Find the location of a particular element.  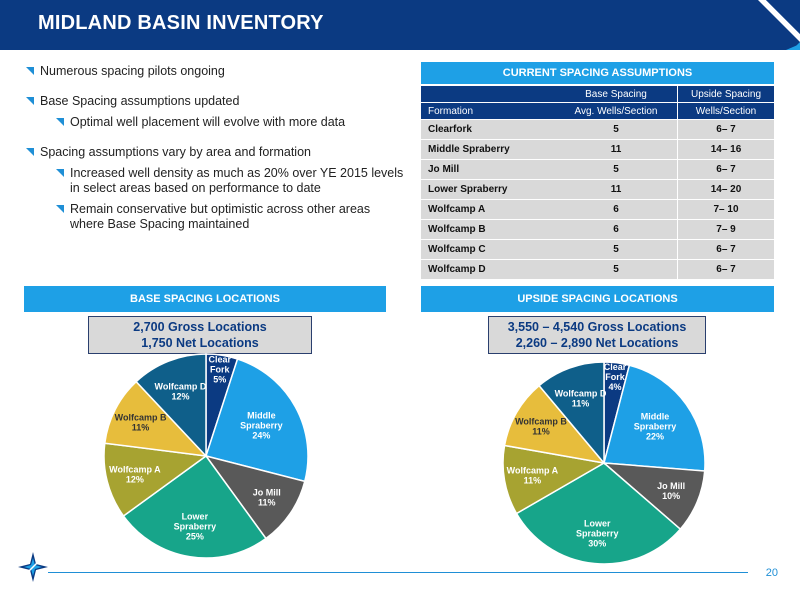

pie-label-jo-mill: Jo Mill 10% is located at coordinates (671, 491).